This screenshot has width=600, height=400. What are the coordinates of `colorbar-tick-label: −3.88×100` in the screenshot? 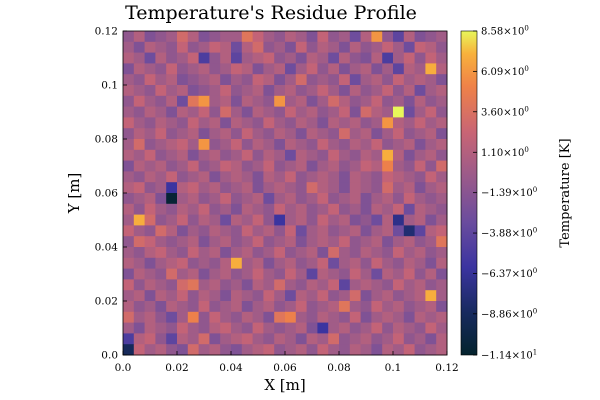 It's located at (509, 233).